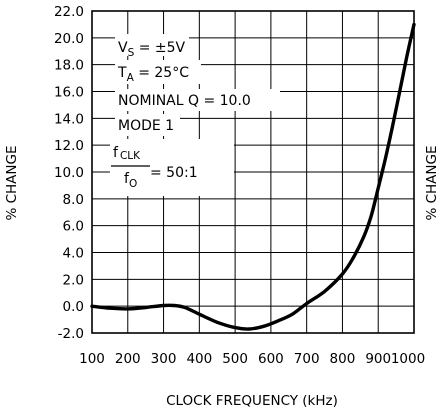  I want to click on annotation-ratio-denominator: fO, so click(130, 180).